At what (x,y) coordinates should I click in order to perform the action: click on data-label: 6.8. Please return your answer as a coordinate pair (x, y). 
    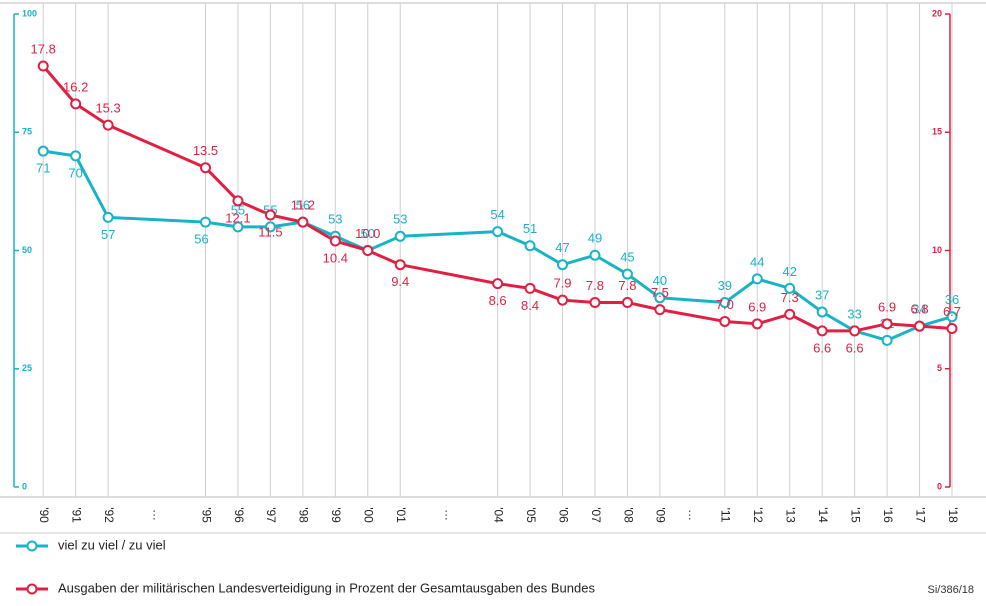
    Looking at the image, I should click on (920, 309).